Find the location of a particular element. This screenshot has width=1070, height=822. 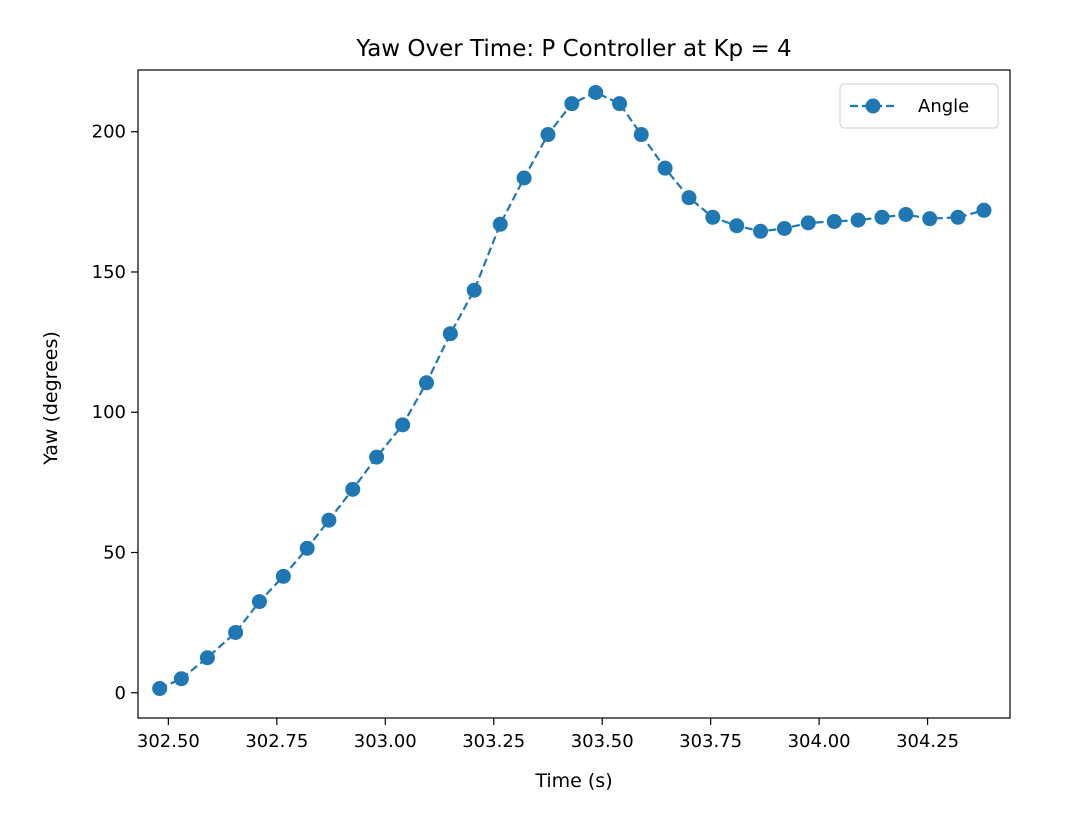

legend-label: Angle is located at coordinates (943, 106).